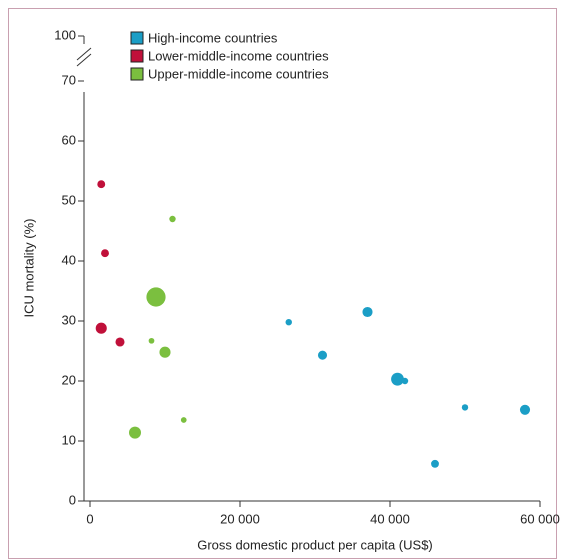 This screenshot has width=565, height=559. I want to click on x-tick-label: 40 000, so click(390, 518).